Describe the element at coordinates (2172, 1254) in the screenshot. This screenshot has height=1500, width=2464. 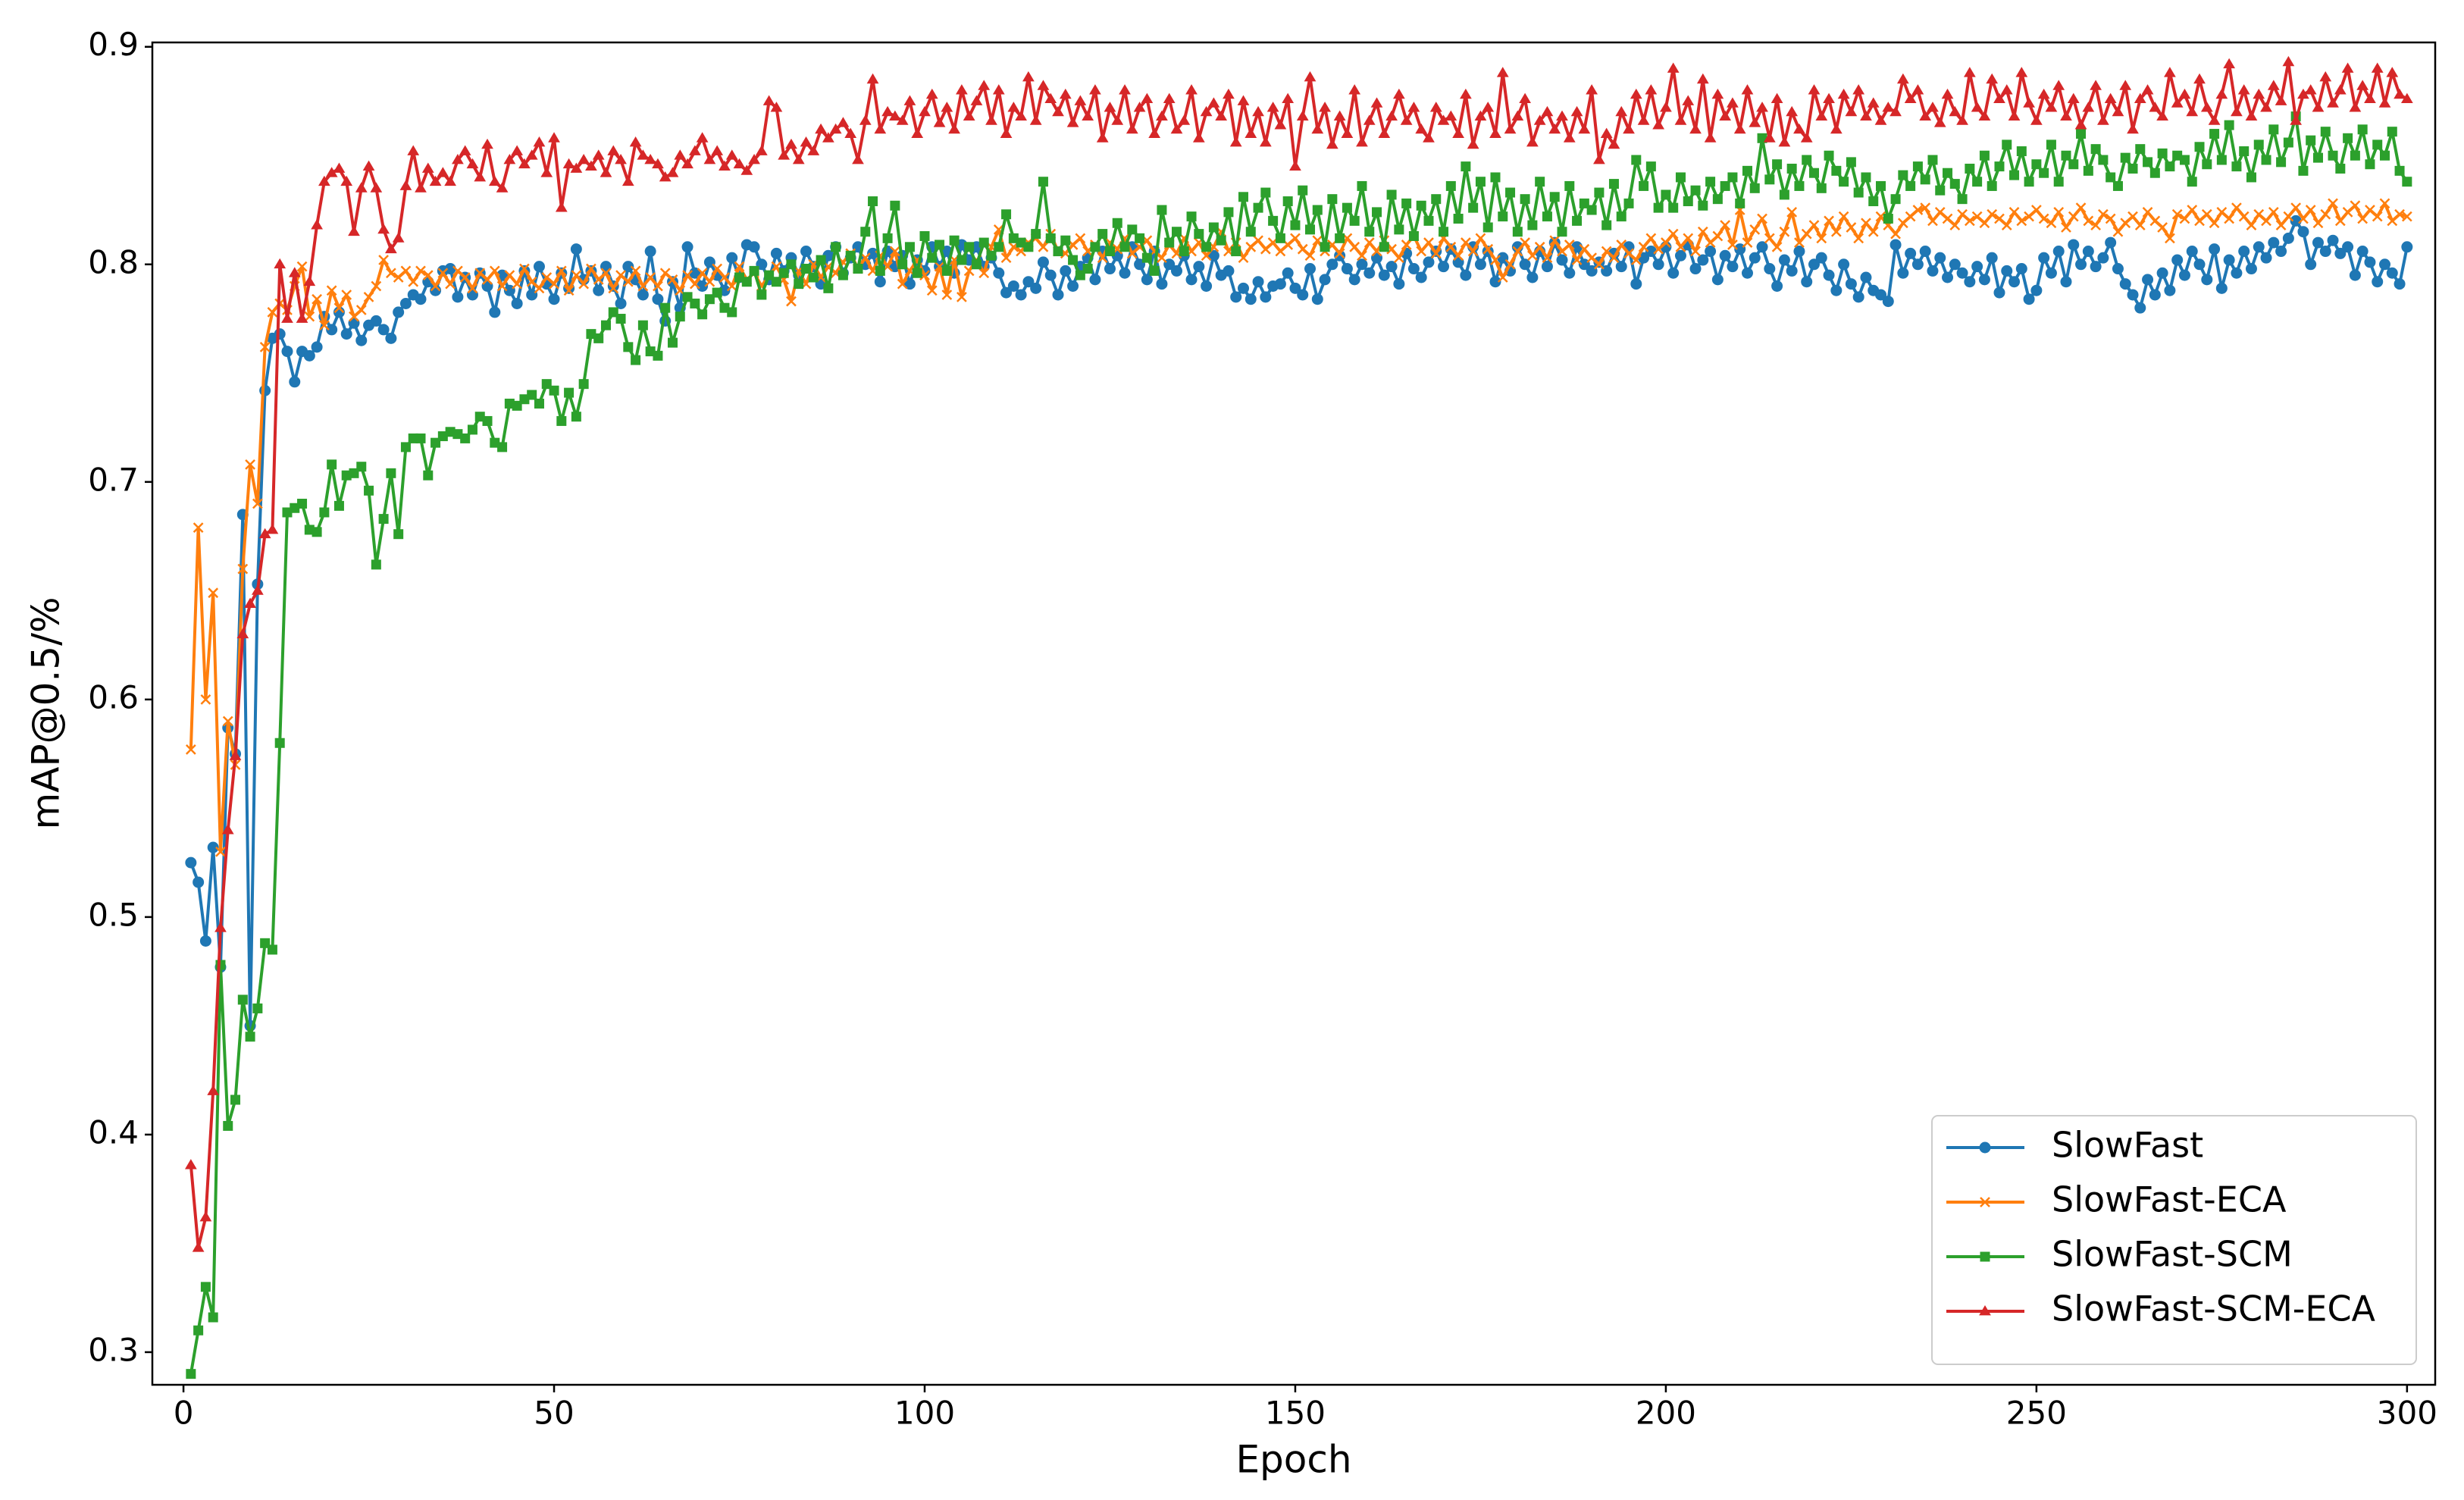
I see `legend-label: SlowFast-SCM` at that location.